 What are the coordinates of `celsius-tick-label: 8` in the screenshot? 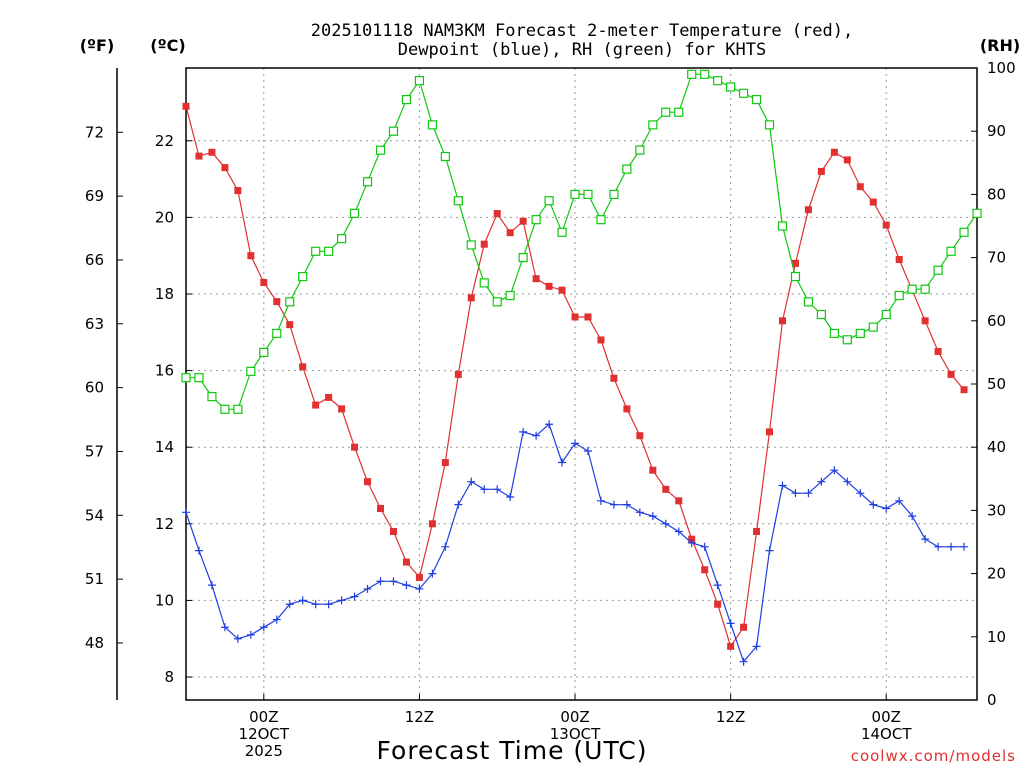 It's located at (169, 677).